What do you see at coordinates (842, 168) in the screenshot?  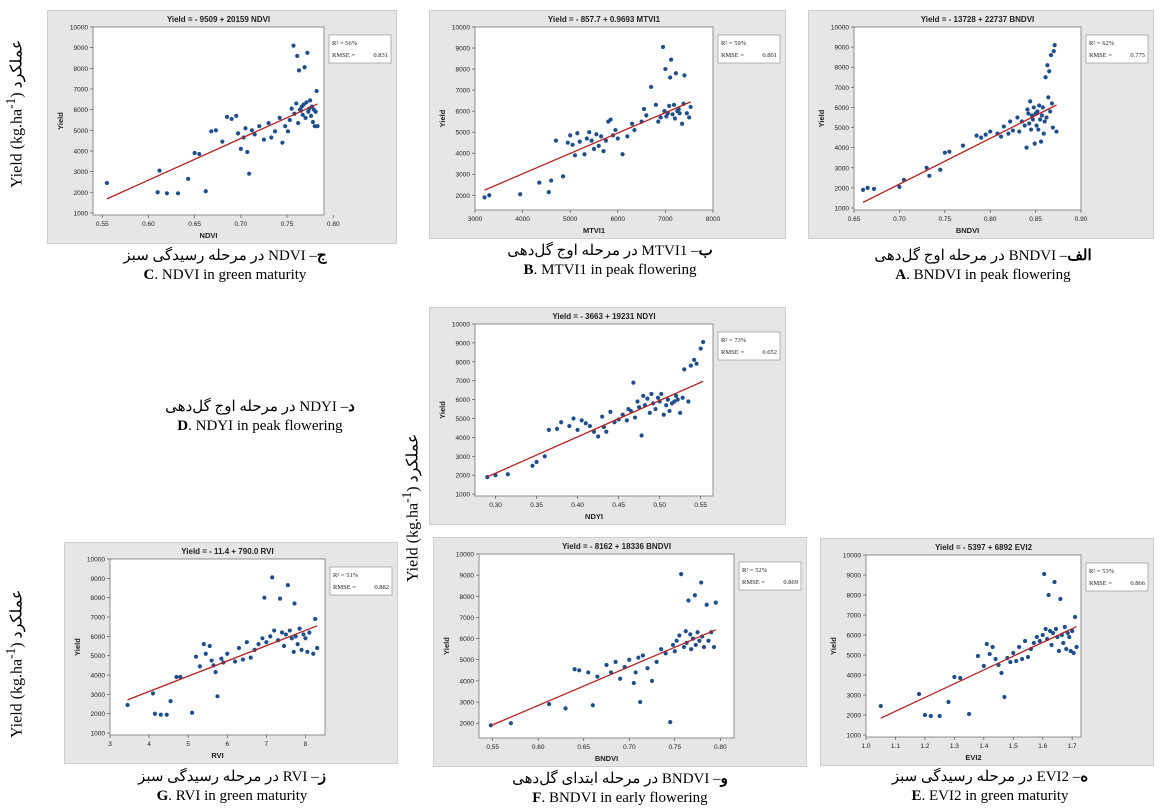 I see `y-tick-label: 3000` at bounding box center [842, 168].